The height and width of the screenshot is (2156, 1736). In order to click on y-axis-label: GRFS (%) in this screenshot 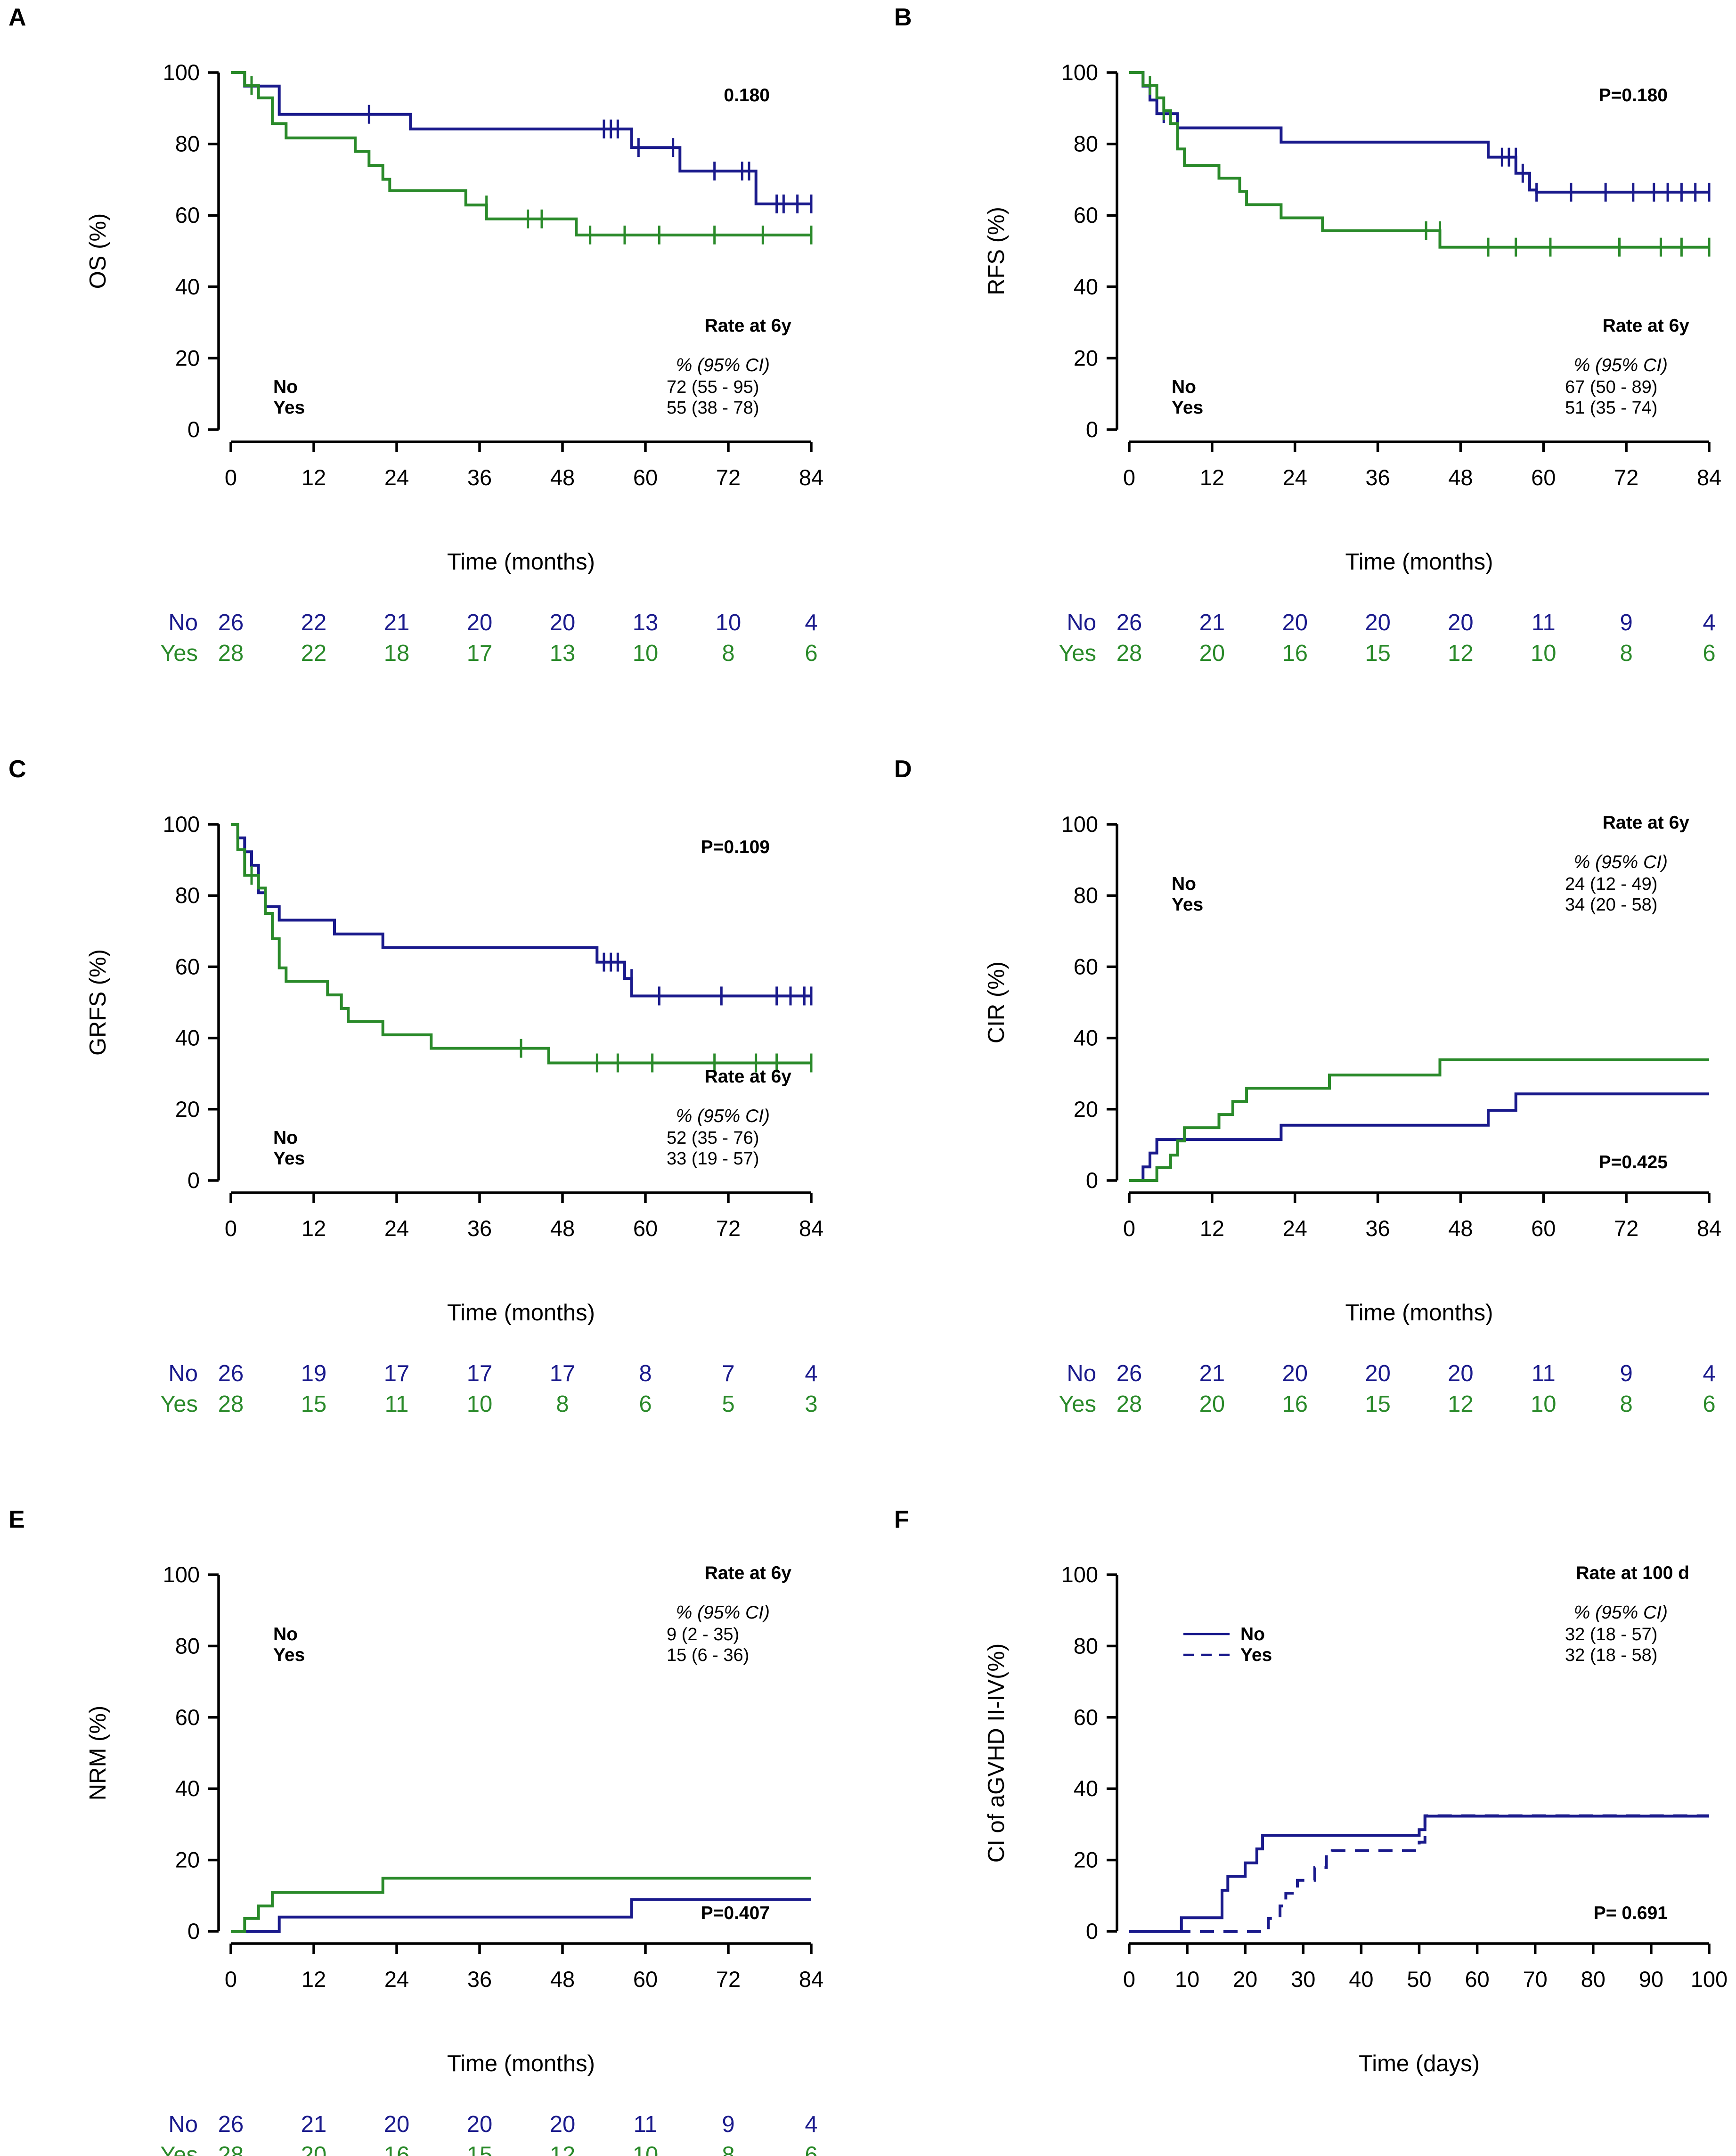, I will do `click(98, 1002)`.